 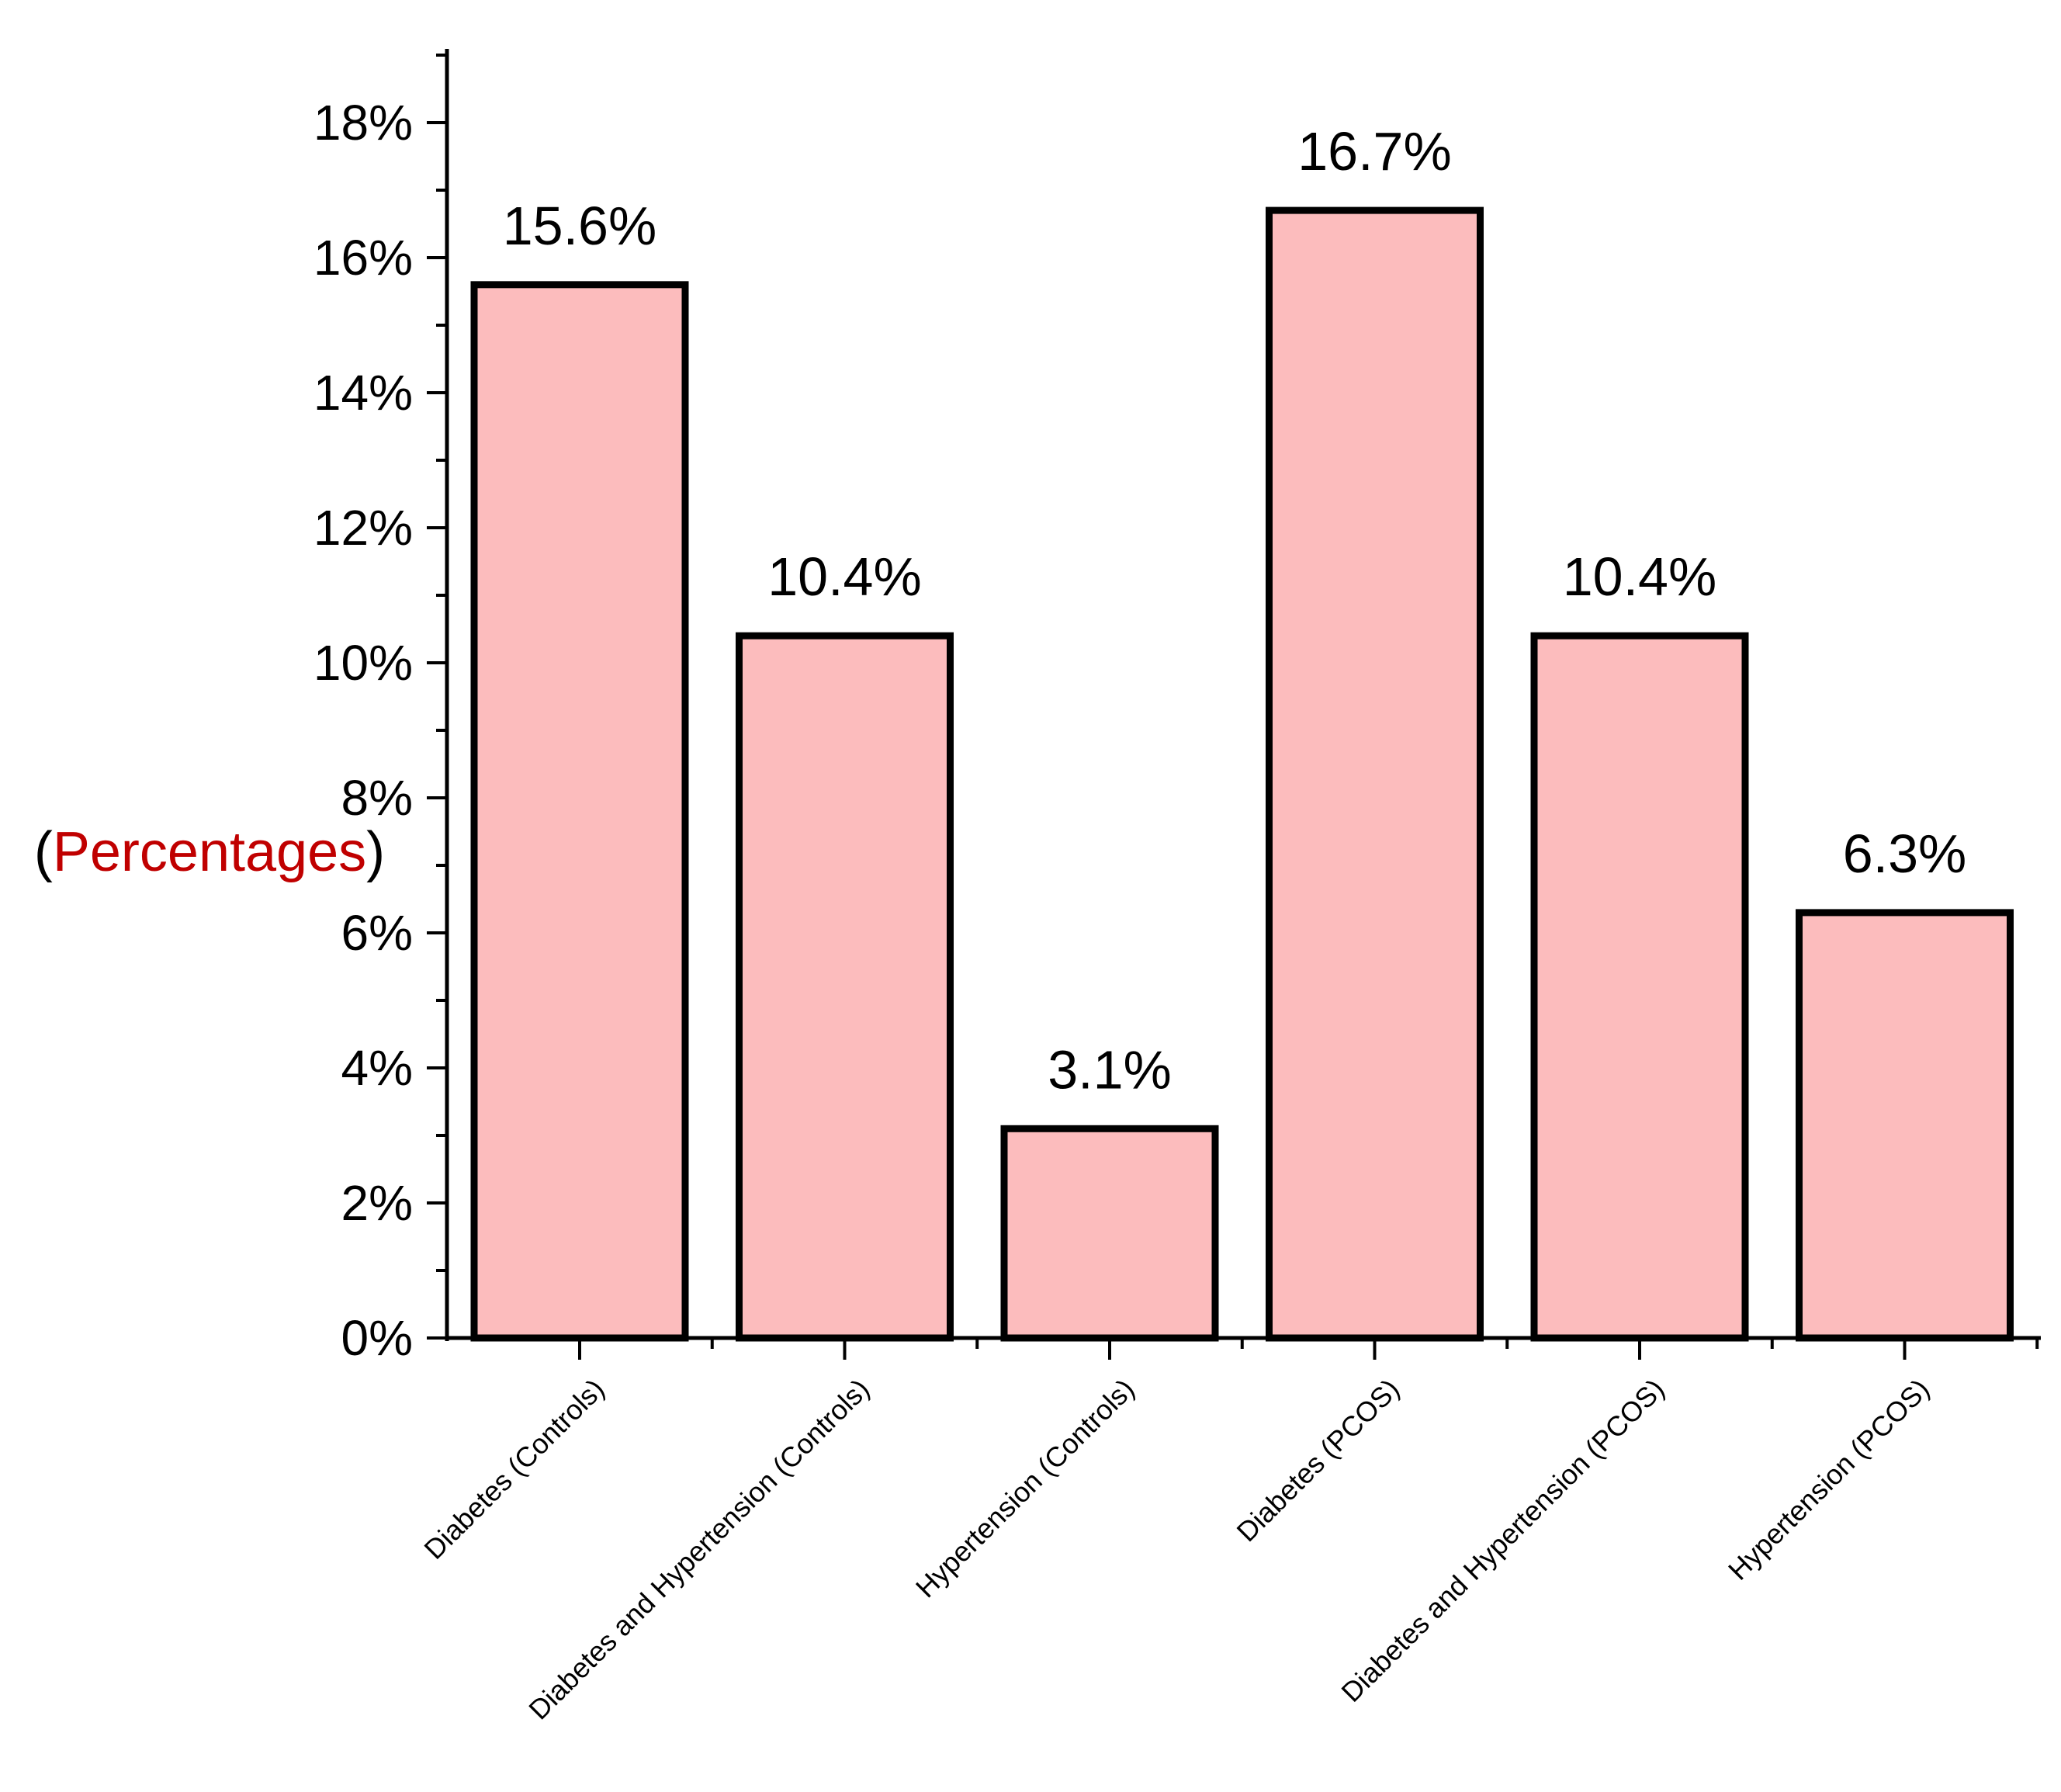 What do you see at coordinates (378, 1203) in the screenshot?
I see `y-tick-label: 2%` at bounding box center [378, 1203].